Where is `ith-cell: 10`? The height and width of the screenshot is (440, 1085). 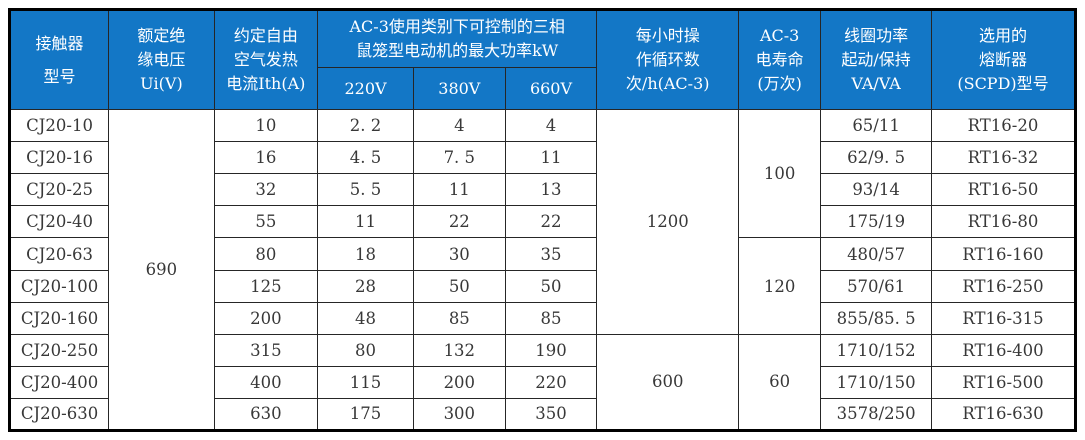
ith-cell: 10 is located at coordinates (266, 126).